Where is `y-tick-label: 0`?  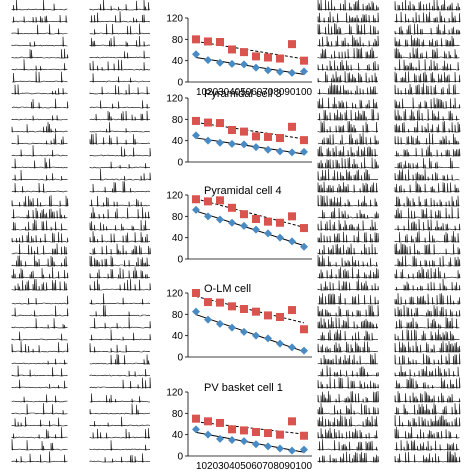
y-tick-label: 0 is located at coordinates (180, 260).